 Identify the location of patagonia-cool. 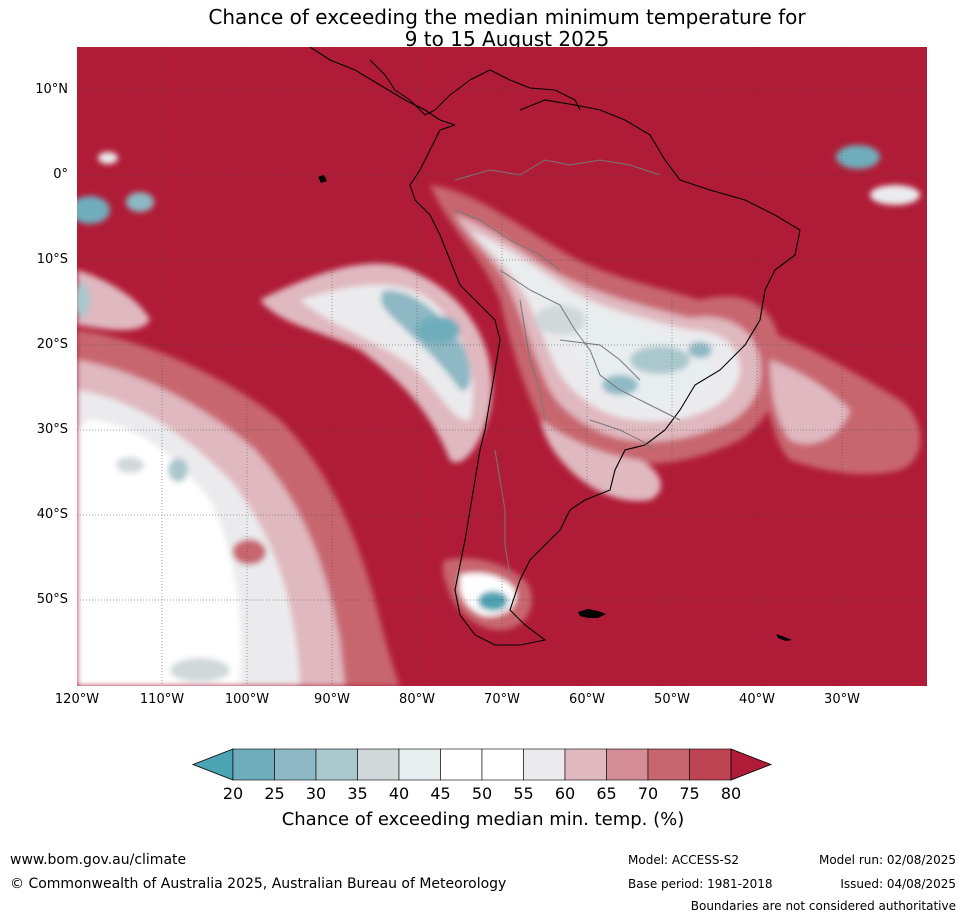
(493, 601).